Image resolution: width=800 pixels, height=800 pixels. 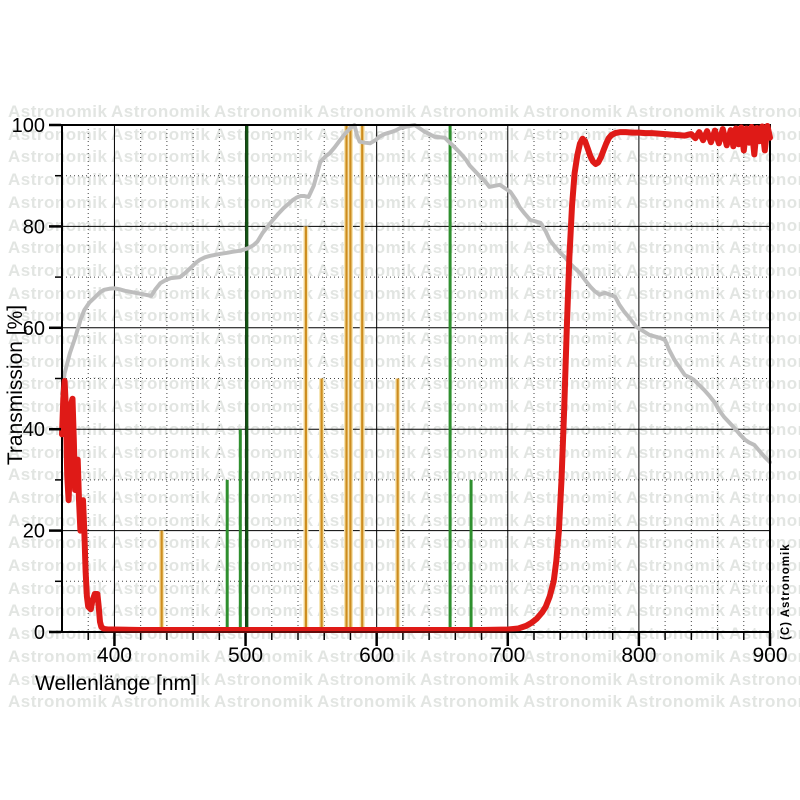 I want to click on y-tick-label: 40, so click(x=34, y=430).